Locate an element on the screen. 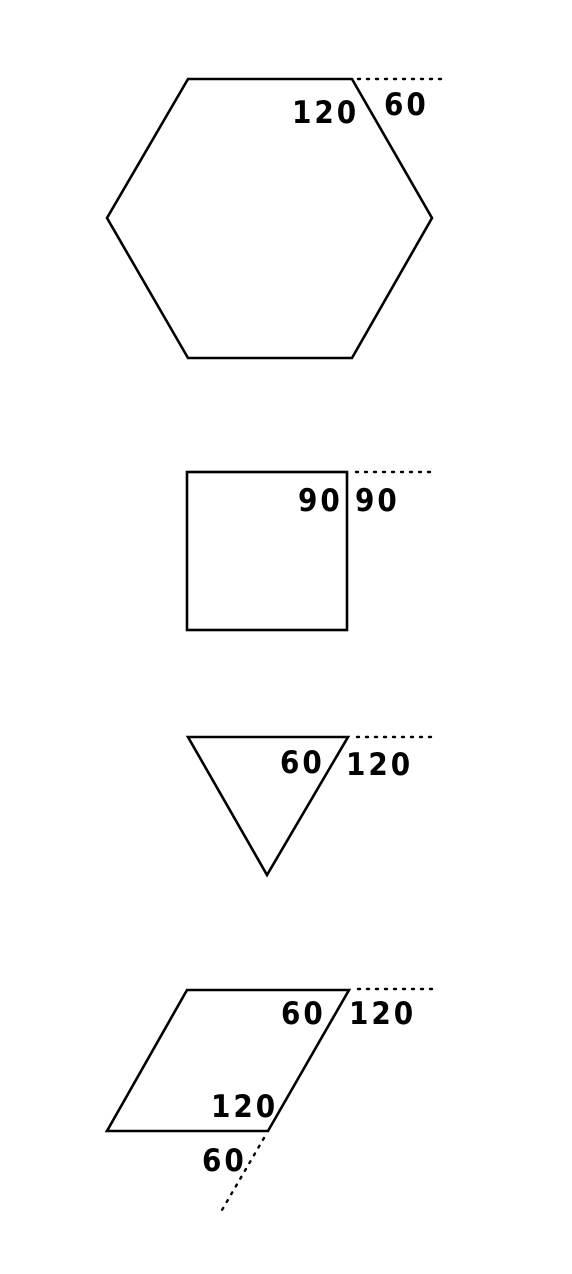  rhombus-top-interior-angle: 60 is located at coordinates (303, 1014).